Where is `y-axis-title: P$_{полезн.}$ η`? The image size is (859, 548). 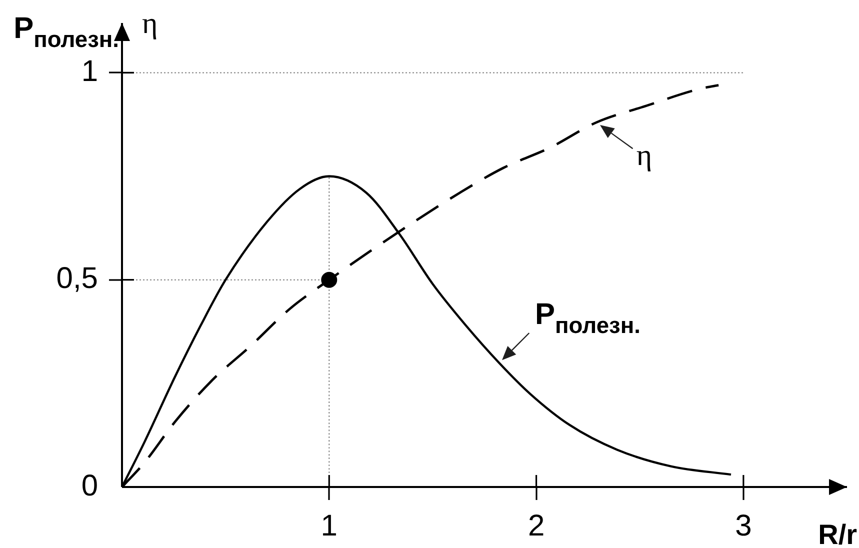
y-axis-title: P$_{полезн.}$ η is located at coordinates (86, 29).